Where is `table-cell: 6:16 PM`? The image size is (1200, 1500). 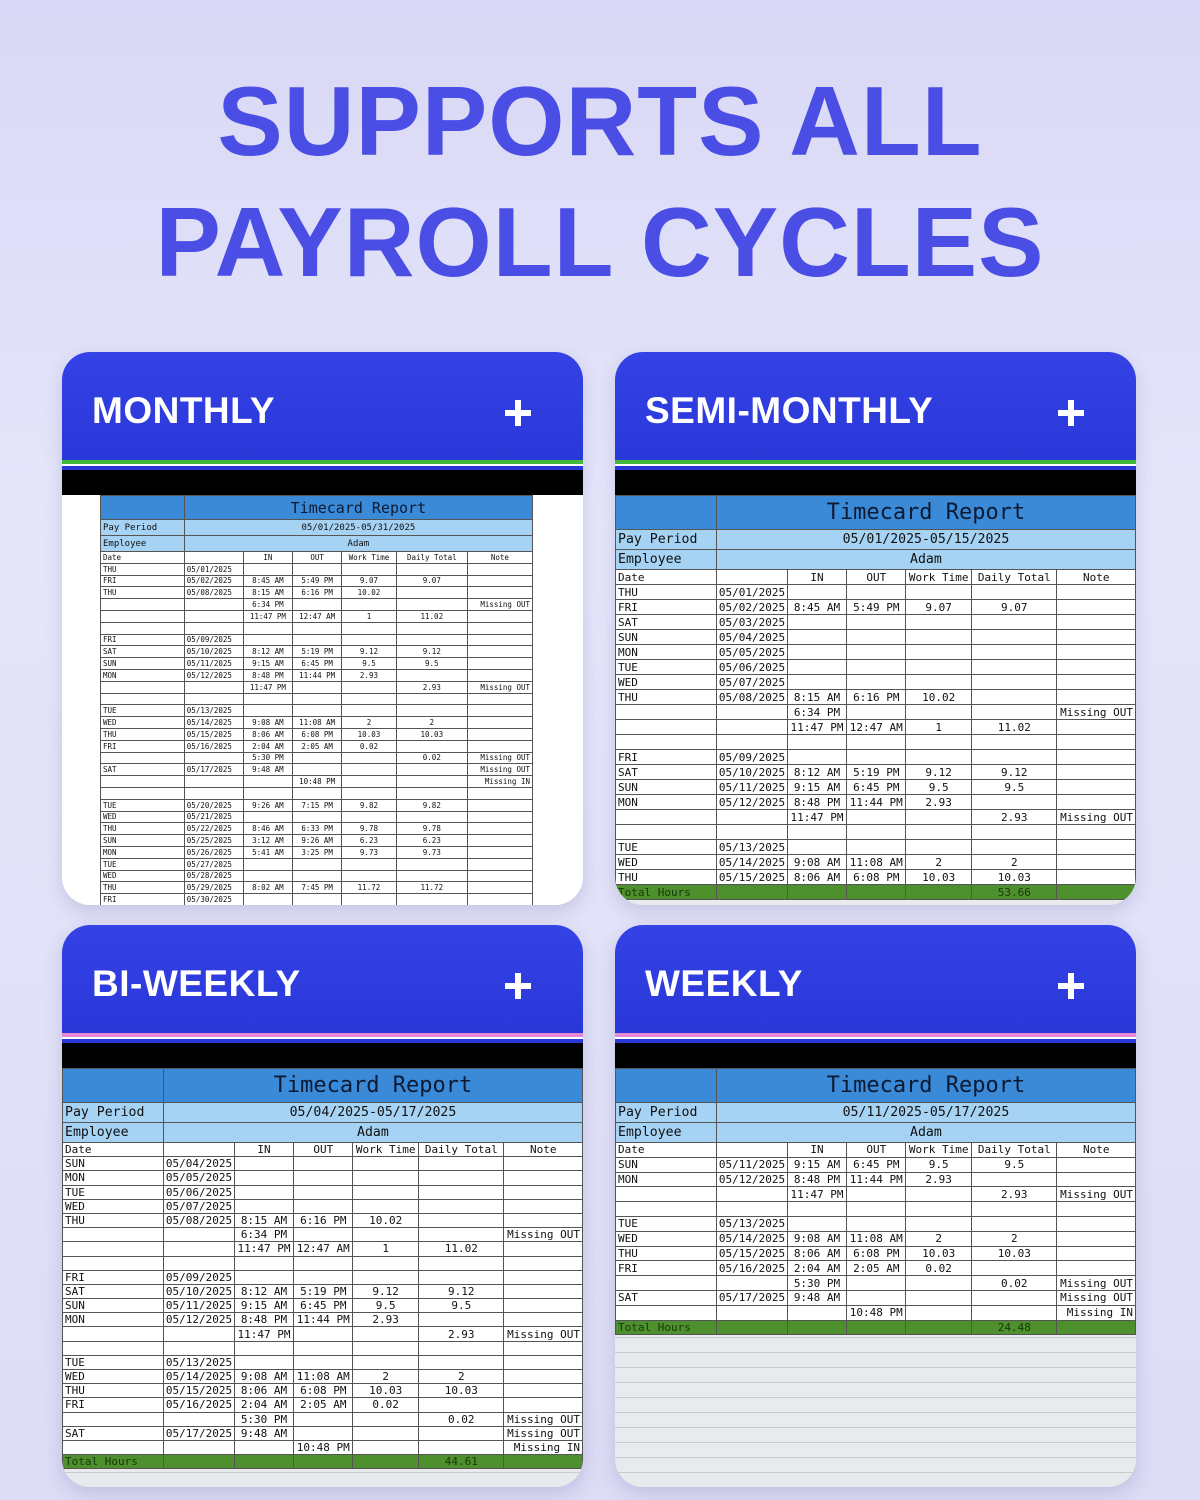
table-cell: 6:16 PM is located at coordinates (323, 1220).